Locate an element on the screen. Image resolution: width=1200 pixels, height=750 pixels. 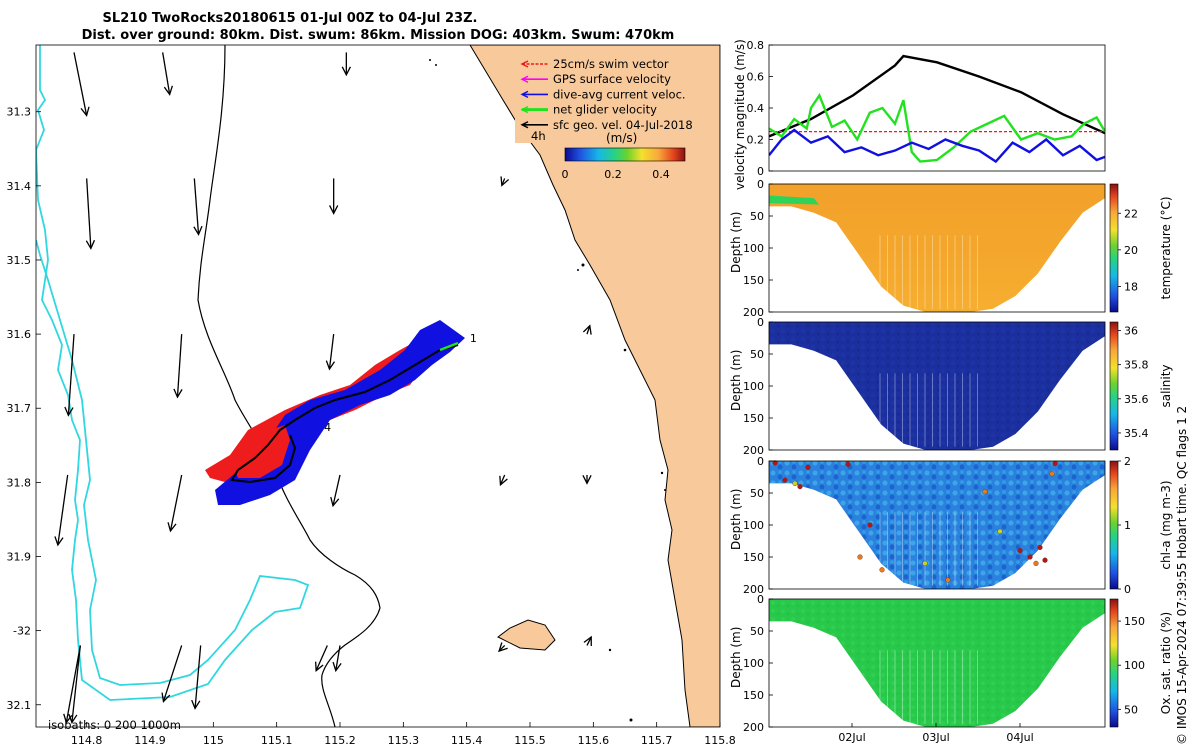
track-label: 1 is located at coordinates (473, 338).